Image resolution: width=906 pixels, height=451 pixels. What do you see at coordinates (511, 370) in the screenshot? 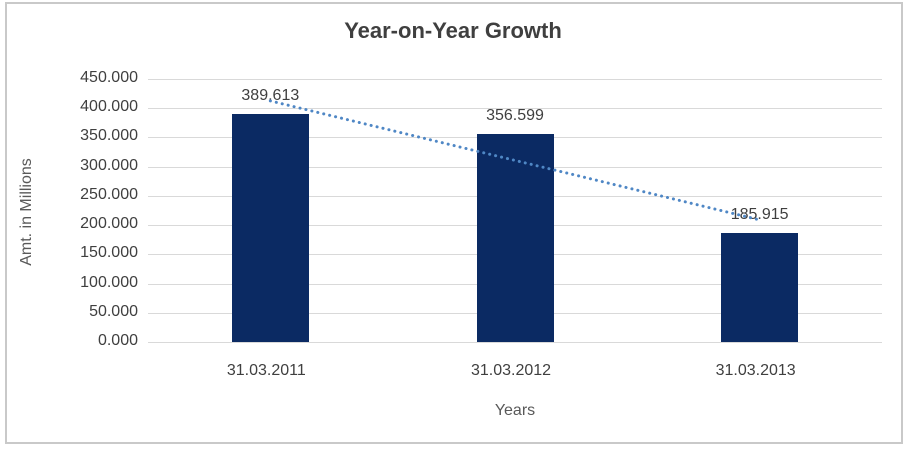
I see `x-tick-label: 31.03.2012` at bounding box center [511, 370].